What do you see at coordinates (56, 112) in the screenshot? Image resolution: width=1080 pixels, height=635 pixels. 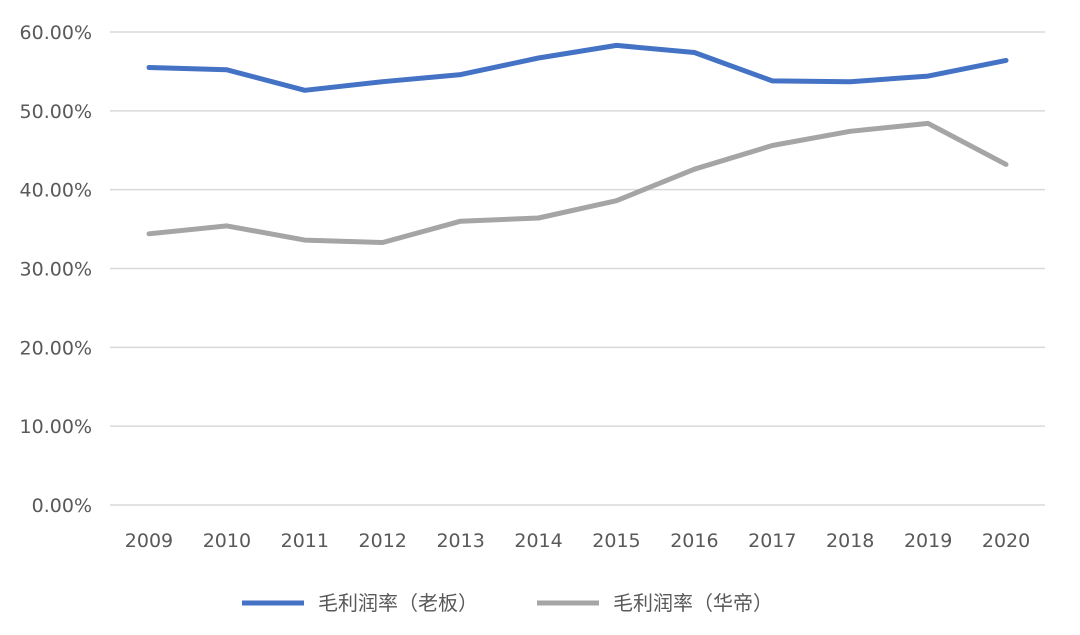 I see `y-tick-label: 50.00%` at bounding box center [56, 112].